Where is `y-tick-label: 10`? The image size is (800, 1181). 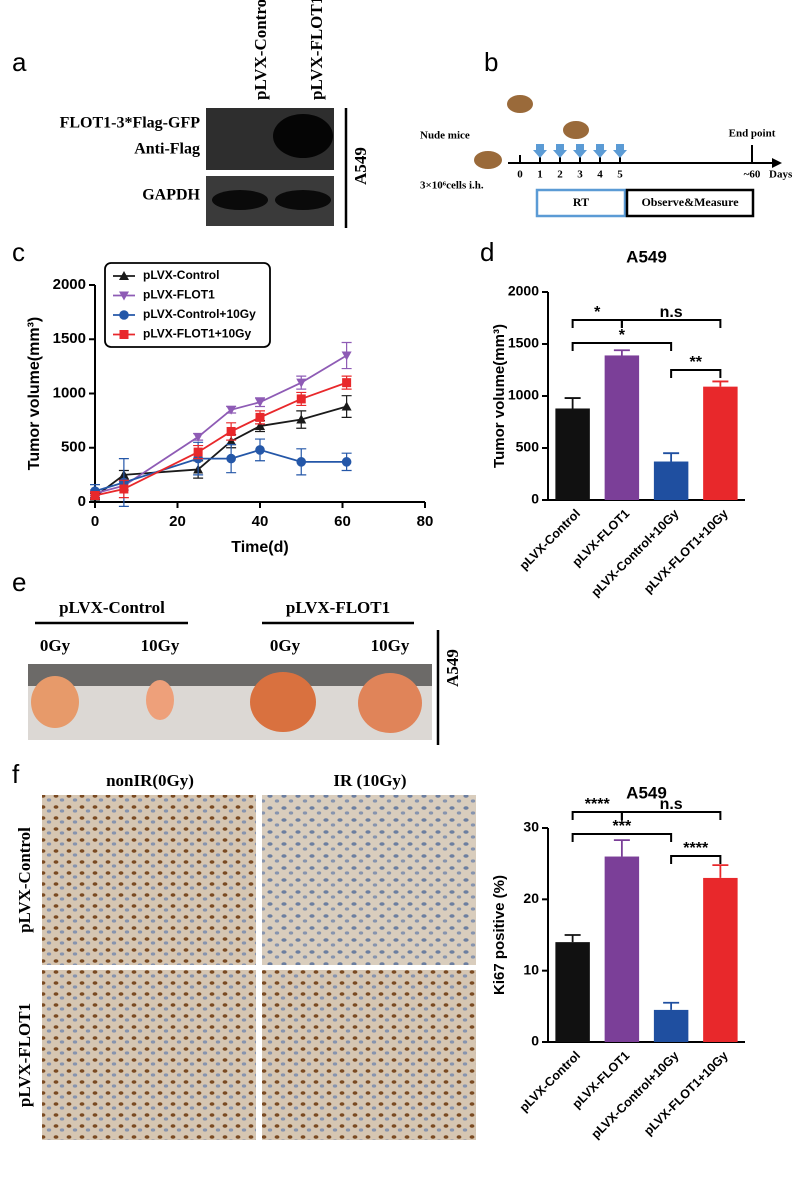
y-tick-label: 10 is located at coordinates (531, 969).